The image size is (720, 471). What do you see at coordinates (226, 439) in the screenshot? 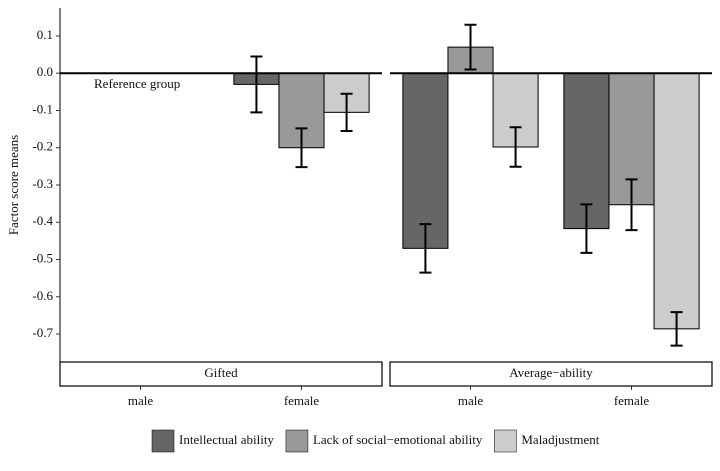
I see `legend-label: Intellectual ability` at bounding box center [226, 439].